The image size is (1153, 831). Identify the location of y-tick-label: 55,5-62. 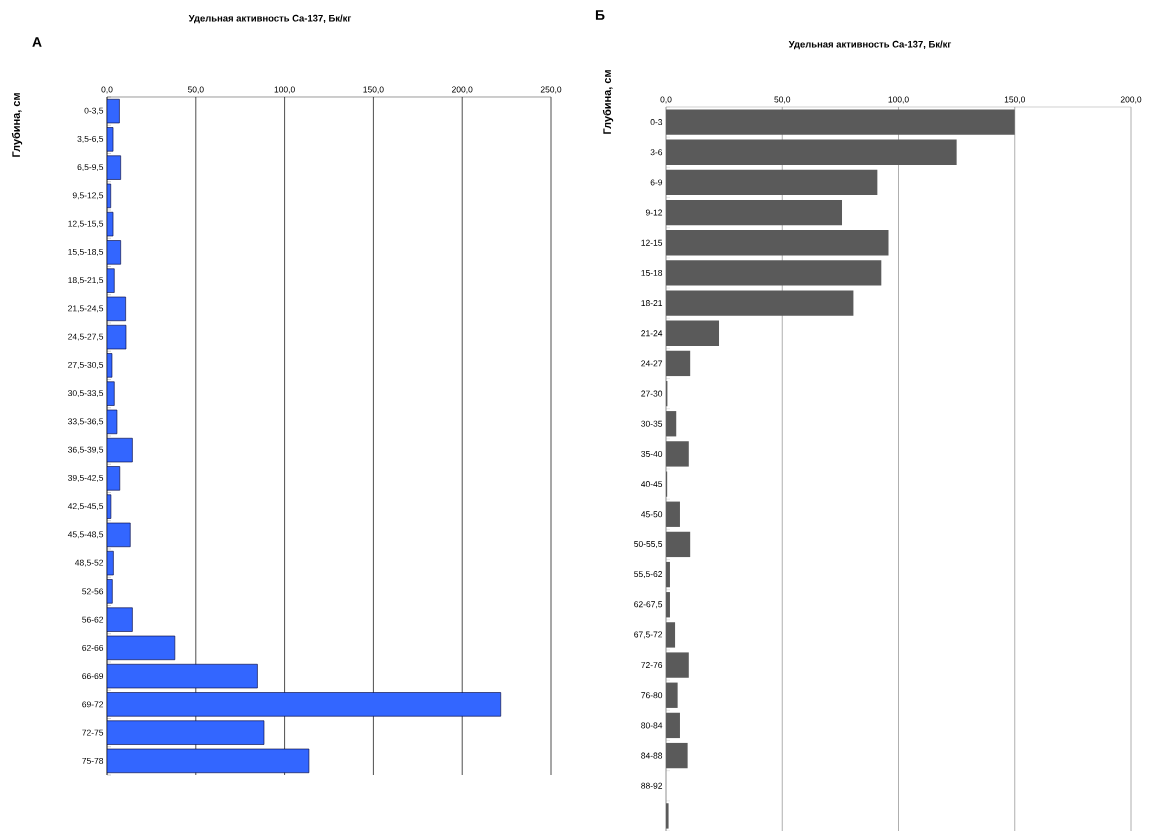
(648, 575).